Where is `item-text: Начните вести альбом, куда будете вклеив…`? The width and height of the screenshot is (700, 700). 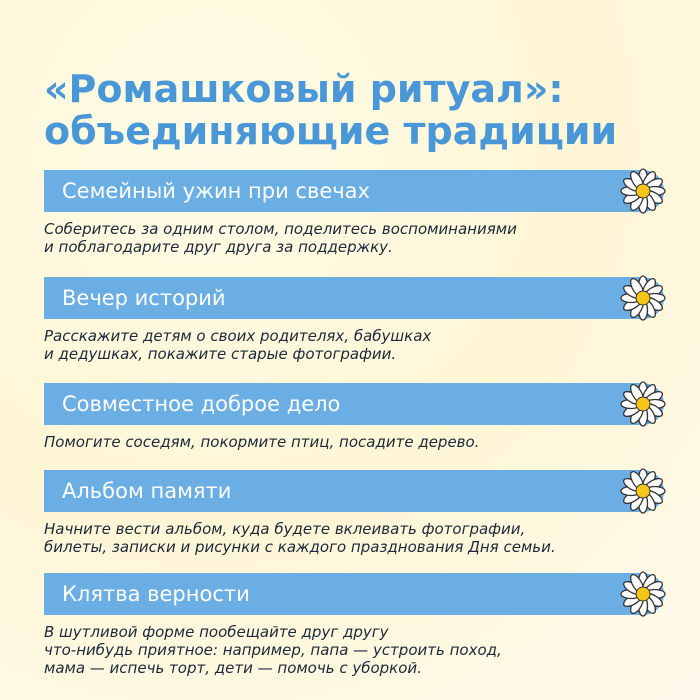
item-text: Начните вести альбом, куда будете вклеив… is located at coordinates (354, 538).